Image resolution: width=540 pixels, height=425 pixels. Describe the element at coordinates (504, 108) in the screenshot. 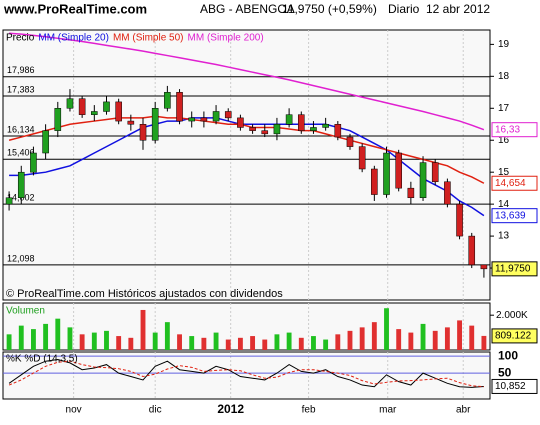

I see `y-tick-label: 17` at that location.